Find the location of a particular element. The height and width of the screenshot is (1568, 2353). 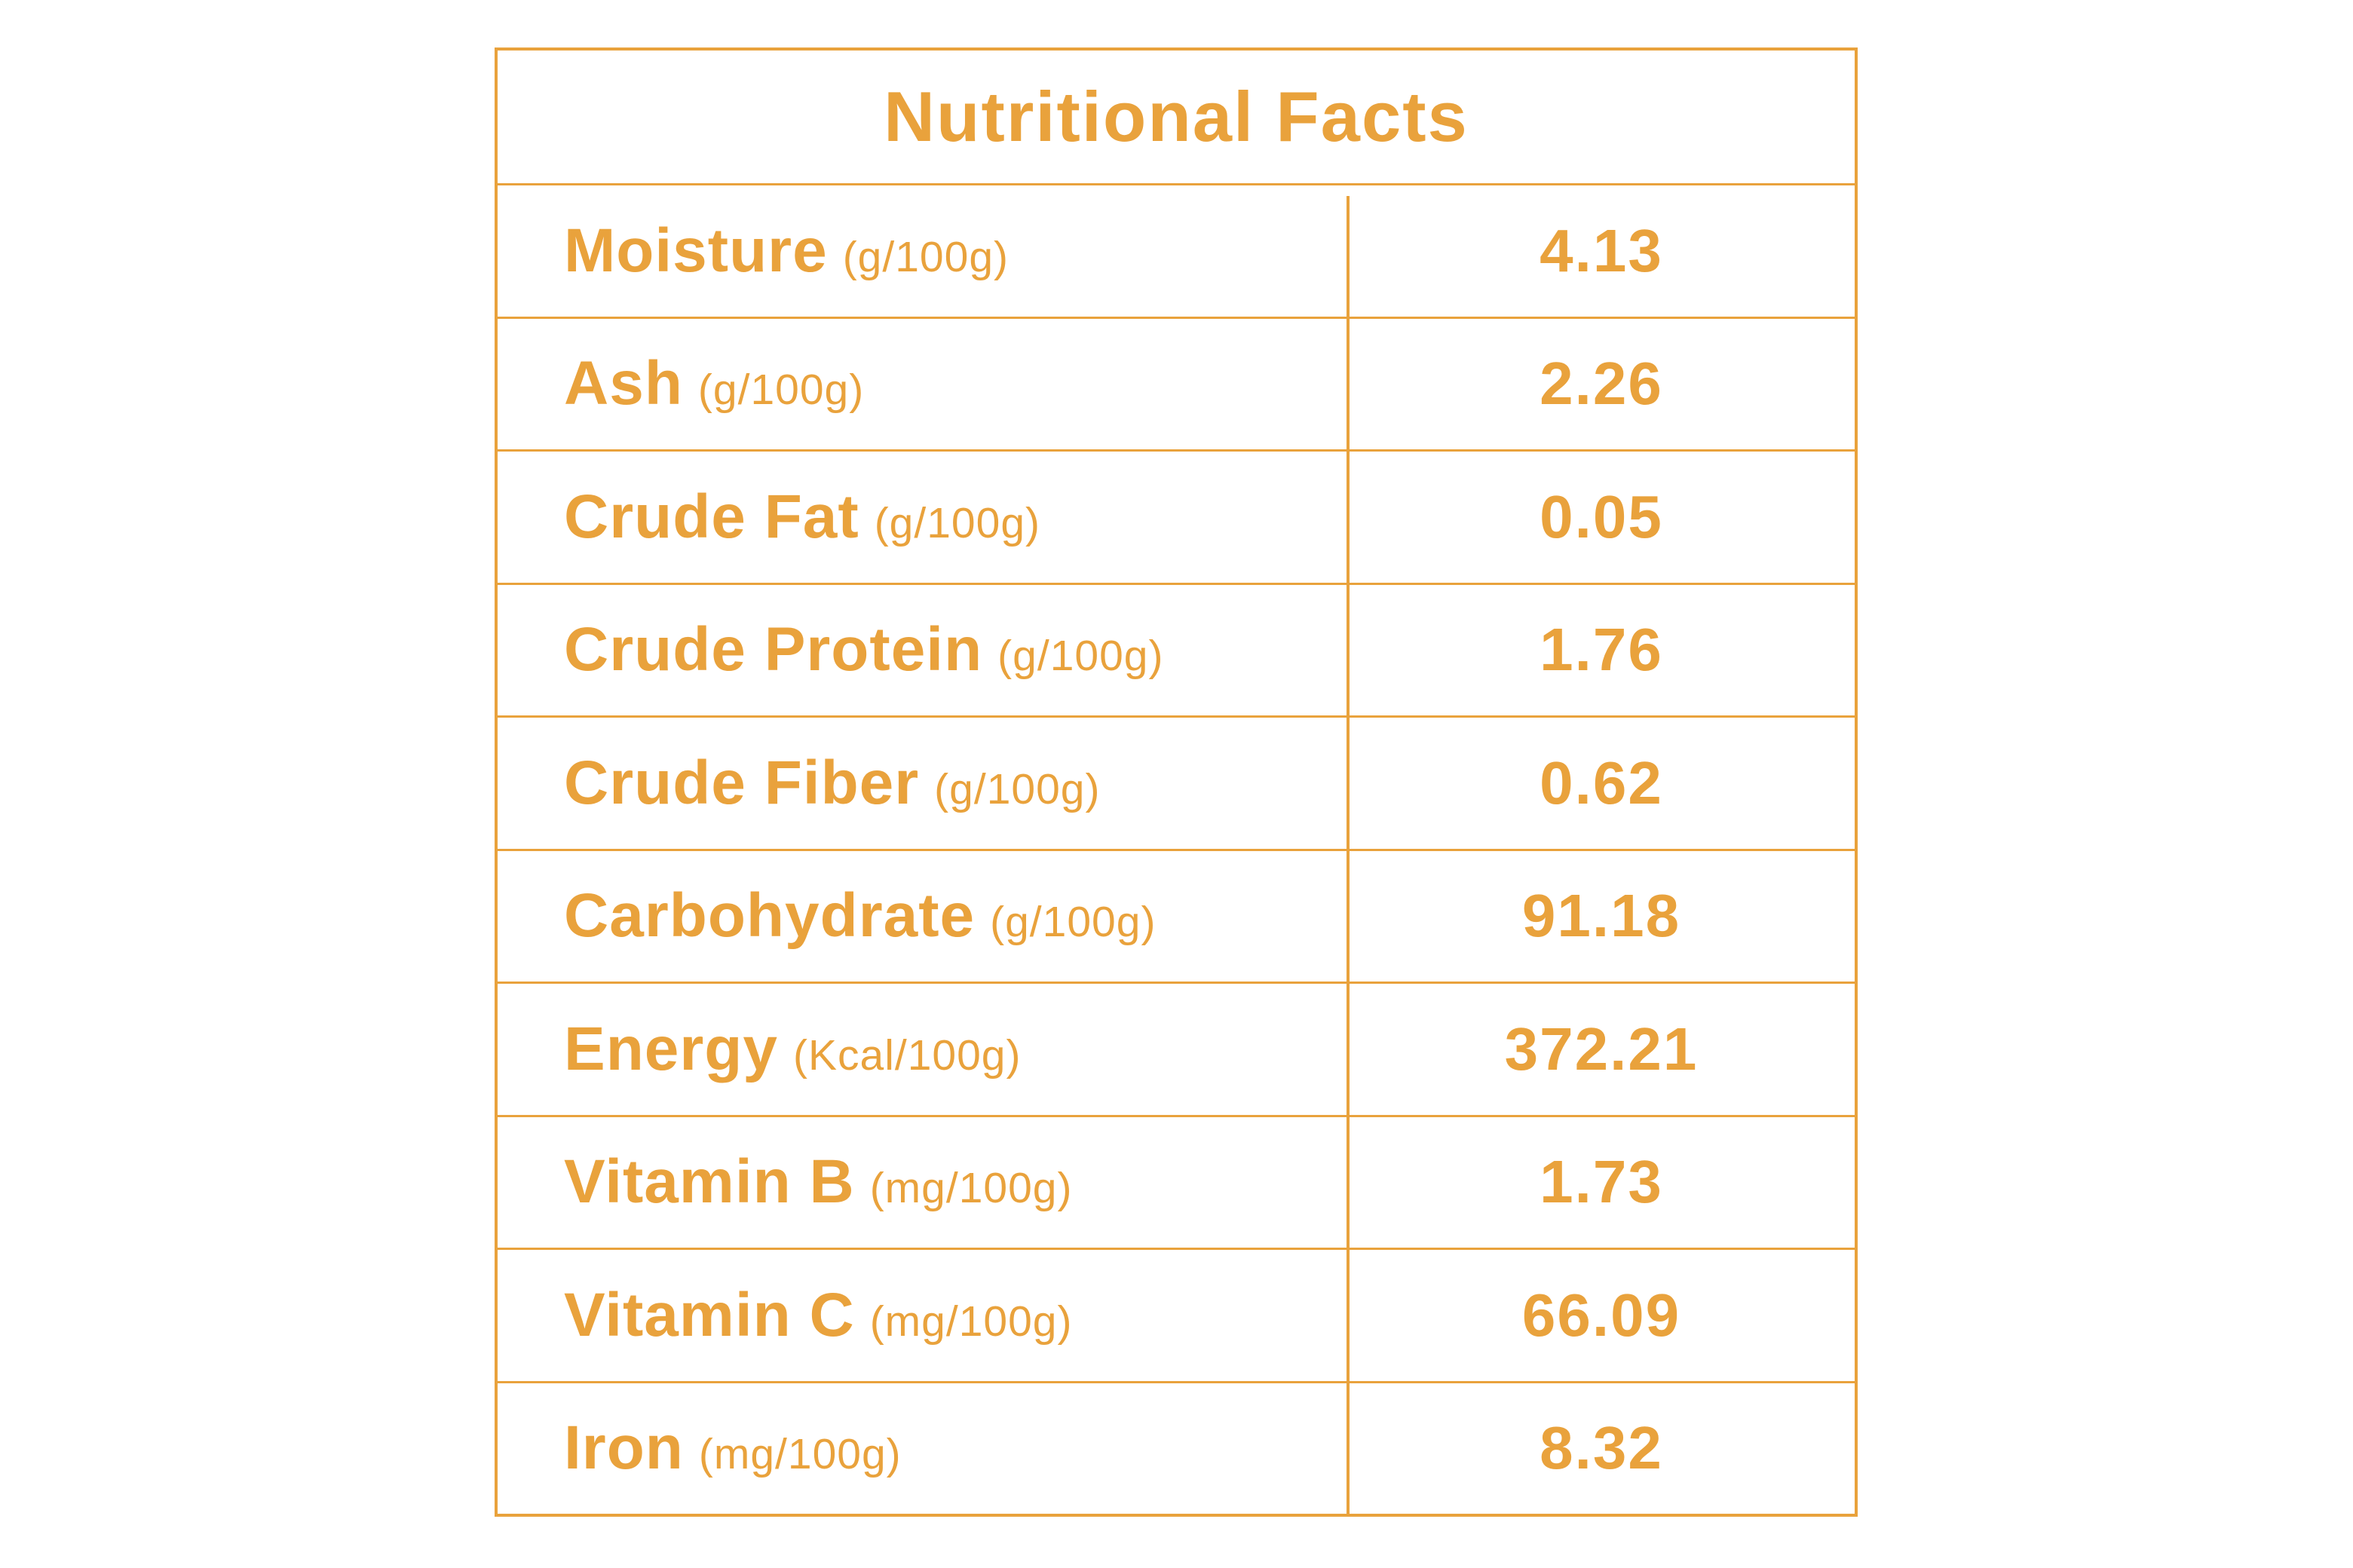

nutrient-label-cell: Crude Protein (g/100g) is located at coordinates (923, 650).